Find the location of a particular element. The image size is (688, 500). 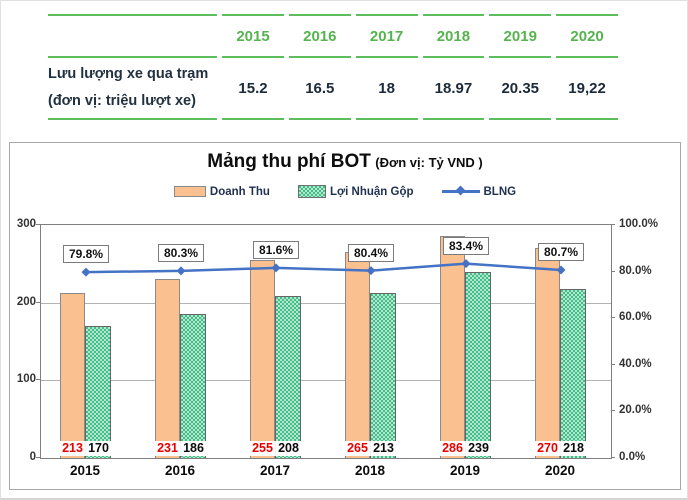

legend-label-doanh-thu: Doanh Thu is located at coordinates (239, 191).